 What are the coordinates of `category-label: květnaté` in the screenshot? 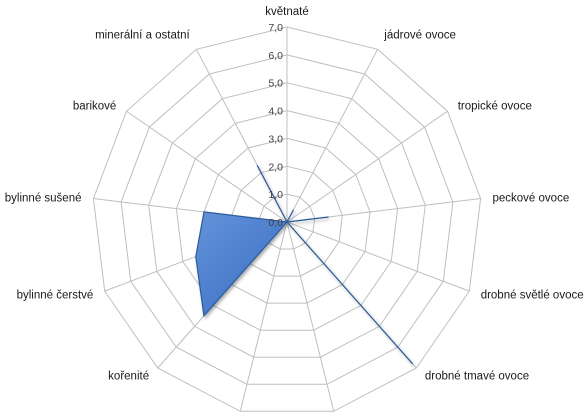 It's located at (286, 12).